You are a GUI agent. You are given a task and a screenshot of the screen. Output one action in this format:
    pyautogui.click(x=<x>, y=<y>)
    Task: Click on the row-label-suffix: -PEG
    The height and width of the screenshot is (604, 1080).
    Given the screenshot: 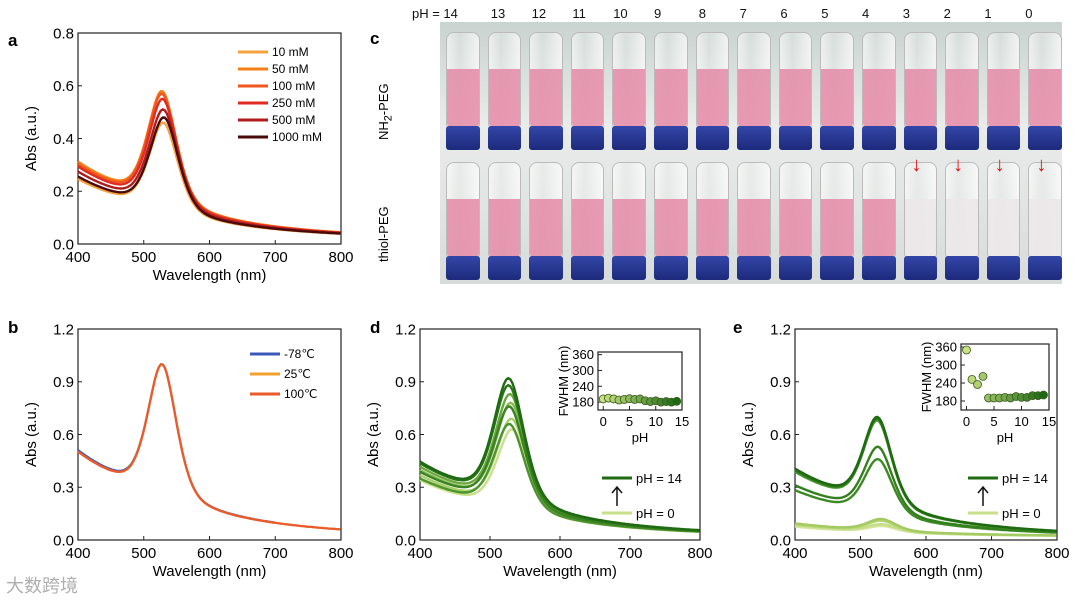 What is the action you would take?
    pyautogui.click(x=383, y=99)
    